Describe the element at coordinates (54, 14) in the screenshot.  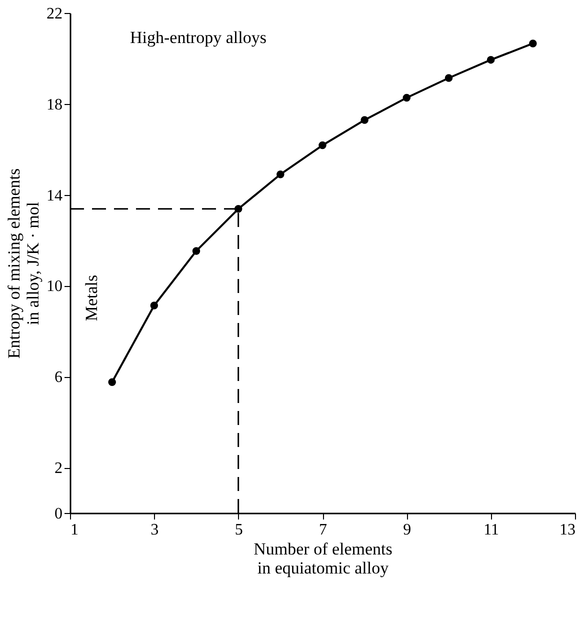
I see `y-tick-label: 22` at that location.